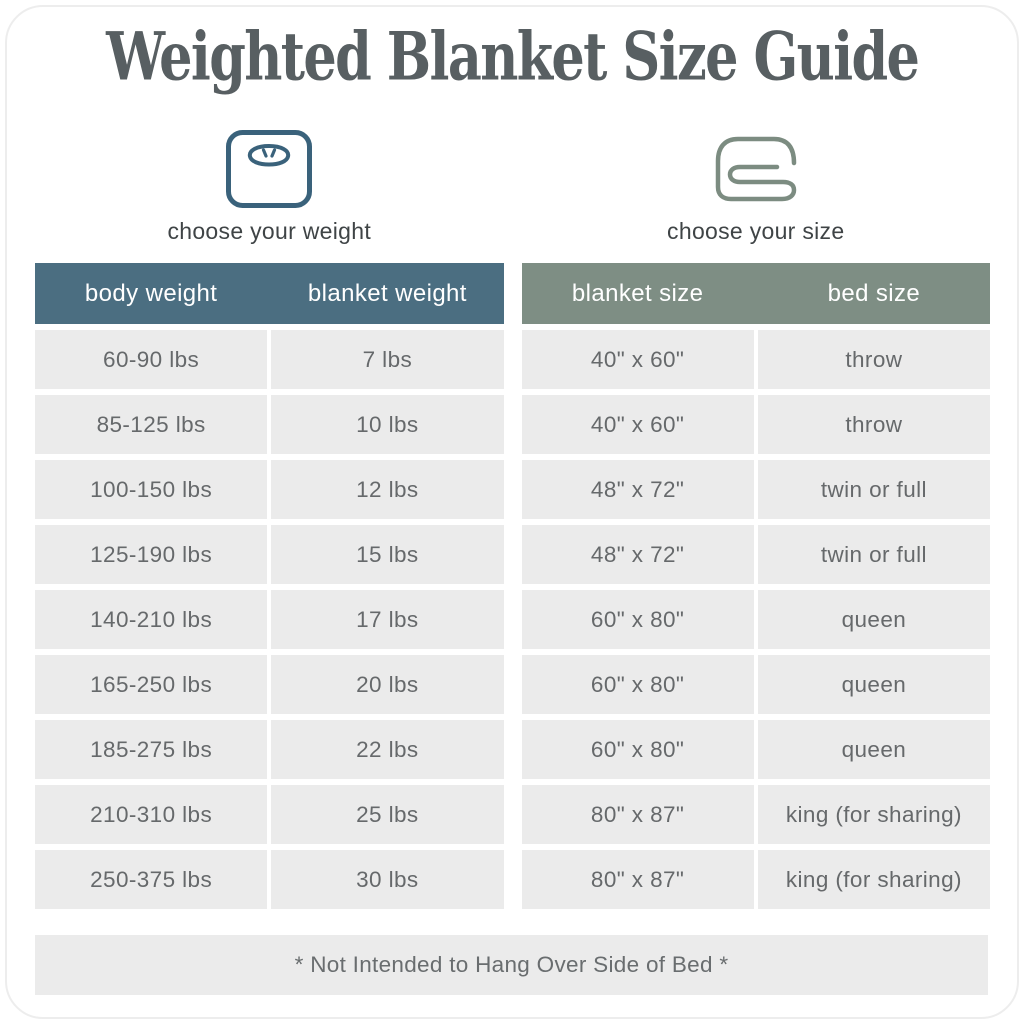 Image resolution: width=1024 pixels, height=1024 pixels. What do you see at coordinates (269, 231) in the screenshot?
I see `weight-caption: choose your weight` at bounding box center [269, 231].